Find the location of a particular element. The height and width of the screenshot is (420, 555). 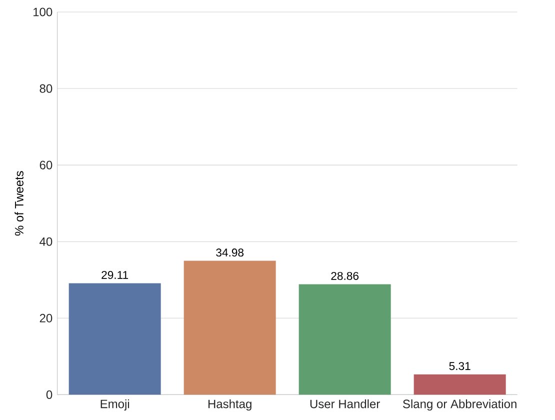

x-tick-label: Emoji is located at coordinates (115, 405).